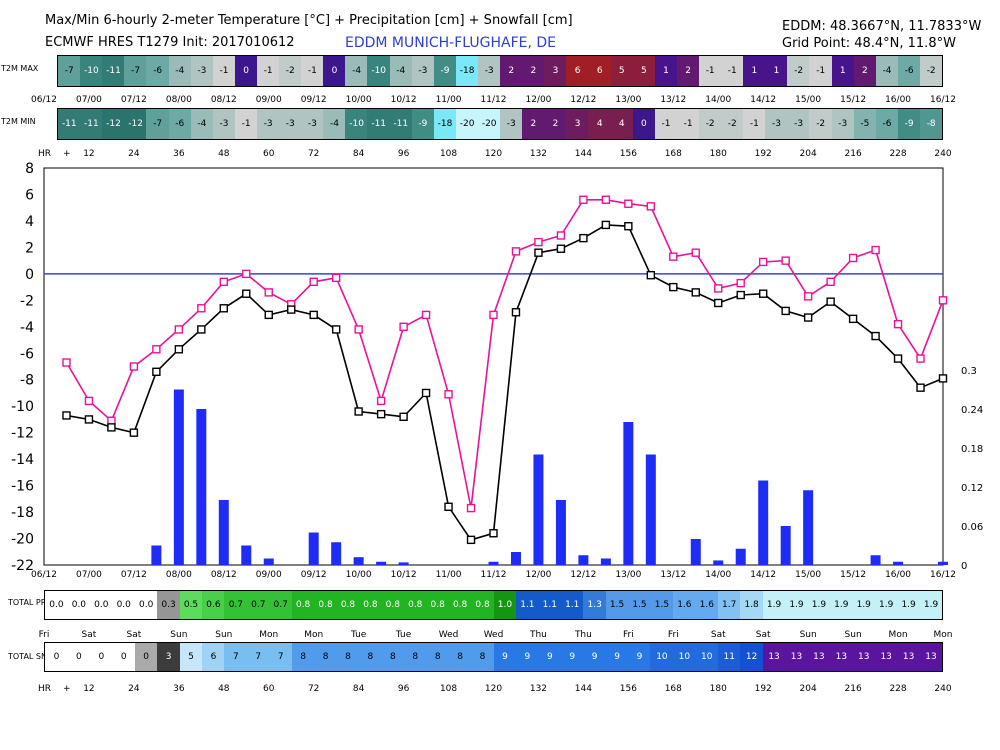 The image size is (1000, 750). What do you see at coordinates (467, 124) in the screenshot?
I see `t2m-min-cell: -20` at bounding box center [467, 124].